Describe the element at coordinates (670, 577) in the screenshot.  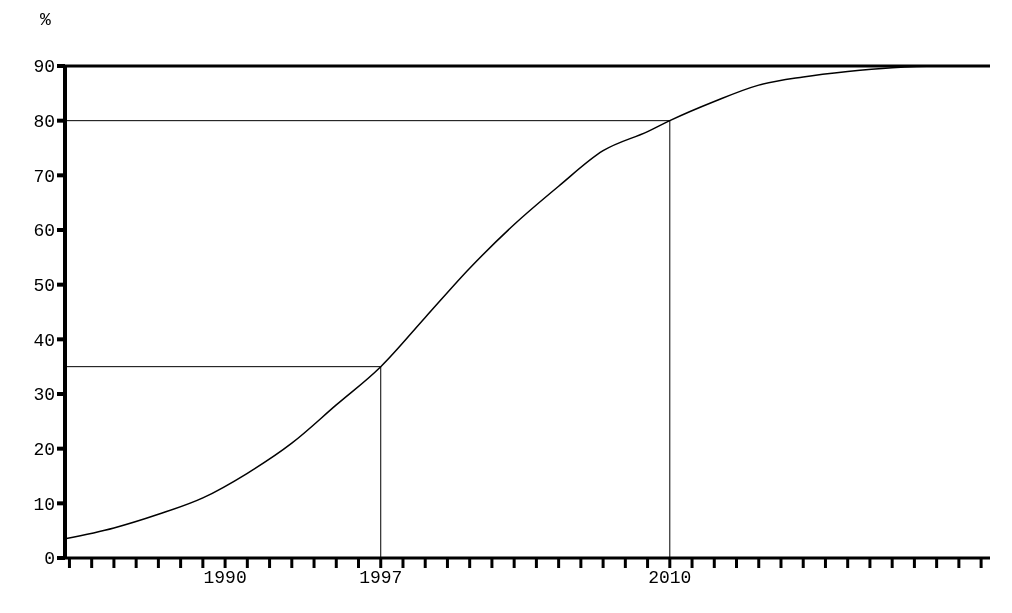
I see `x-tick-label: 2010` at that location.